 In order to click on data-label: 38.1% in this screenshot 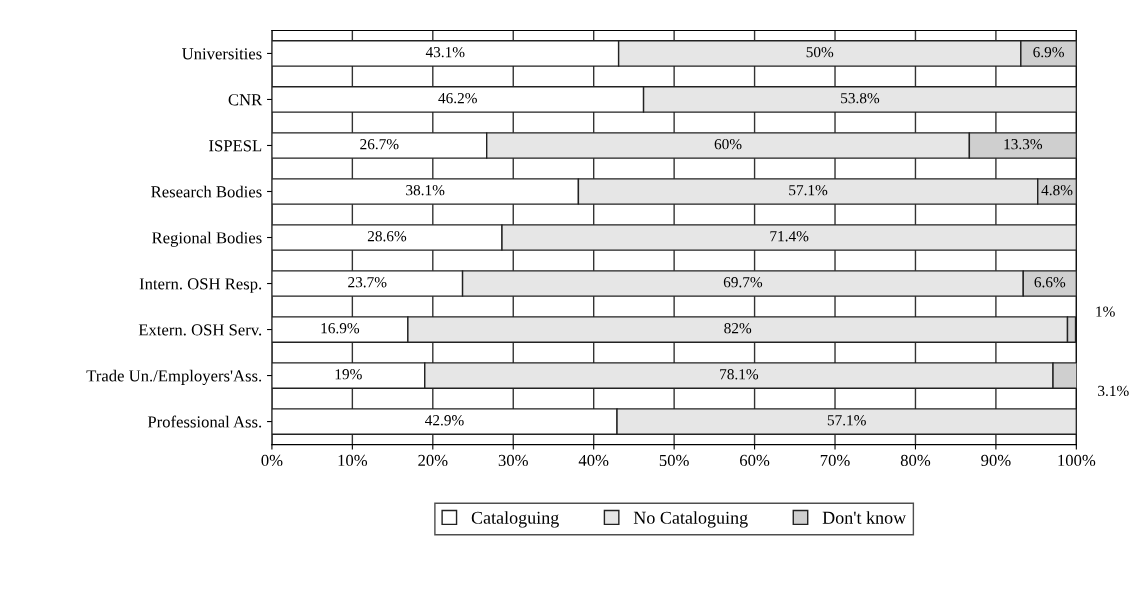, I will do `click(425, 190)`.